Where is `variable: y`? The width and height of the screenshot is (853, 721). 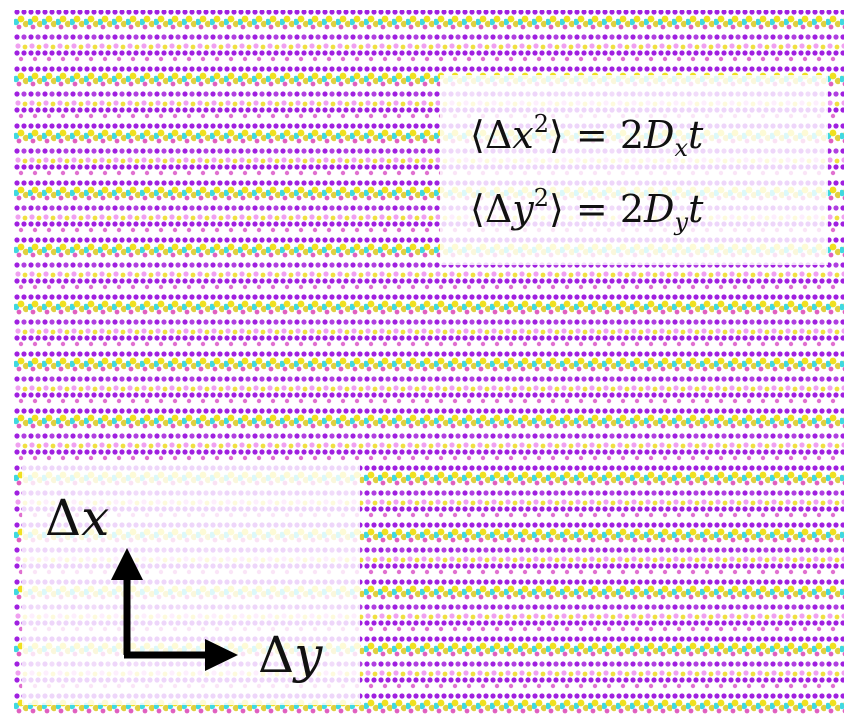 variable: y is located at coordinates (307, 655).